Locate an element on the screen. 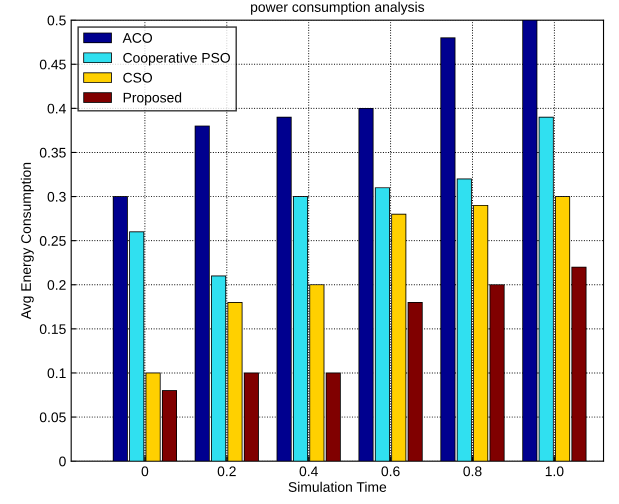 This screenshot has width=619, height=504. x-tick-label: 0.6 is located at coordinates (390, 471).